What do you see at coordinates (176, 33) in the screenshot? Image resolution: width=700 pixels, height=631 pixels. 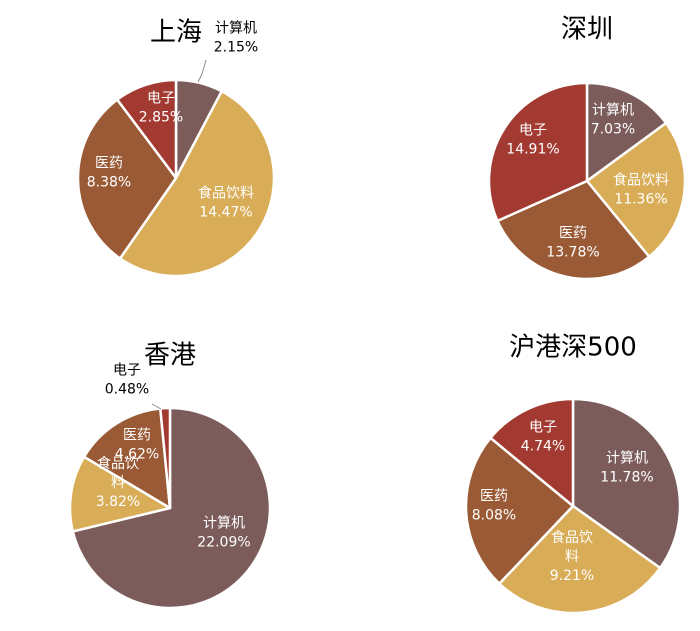 I see `chart-title: 上海` at bounding box center [176, 33].